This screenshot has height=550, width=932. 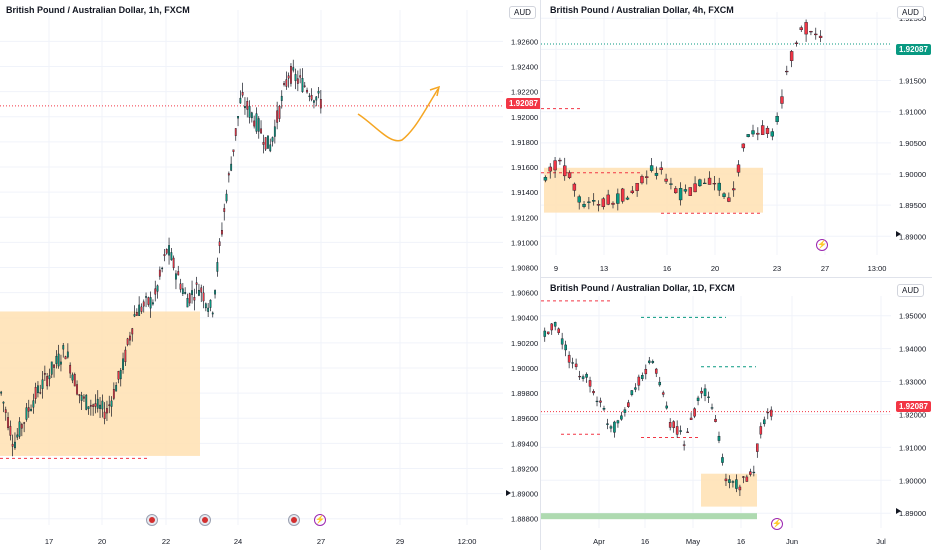 I want to click on projection-arrow, so click(x=398, y=115).